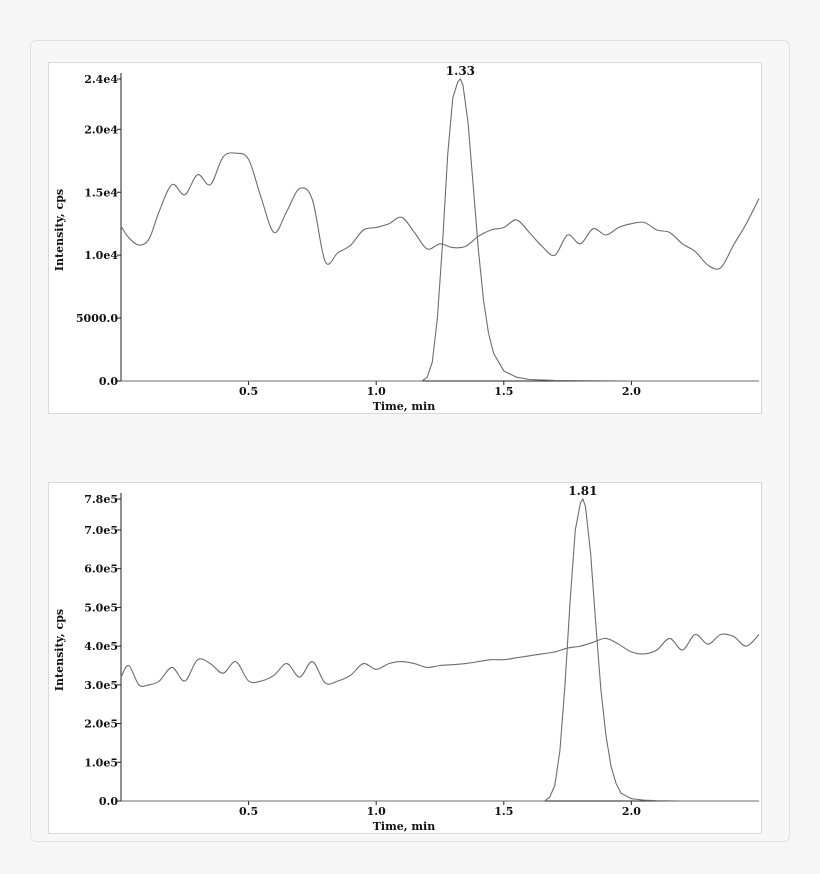  Describe the element at coordinates (101, 192) in the screenshot. I see `y-tick-label: 1.5e4` at that location.